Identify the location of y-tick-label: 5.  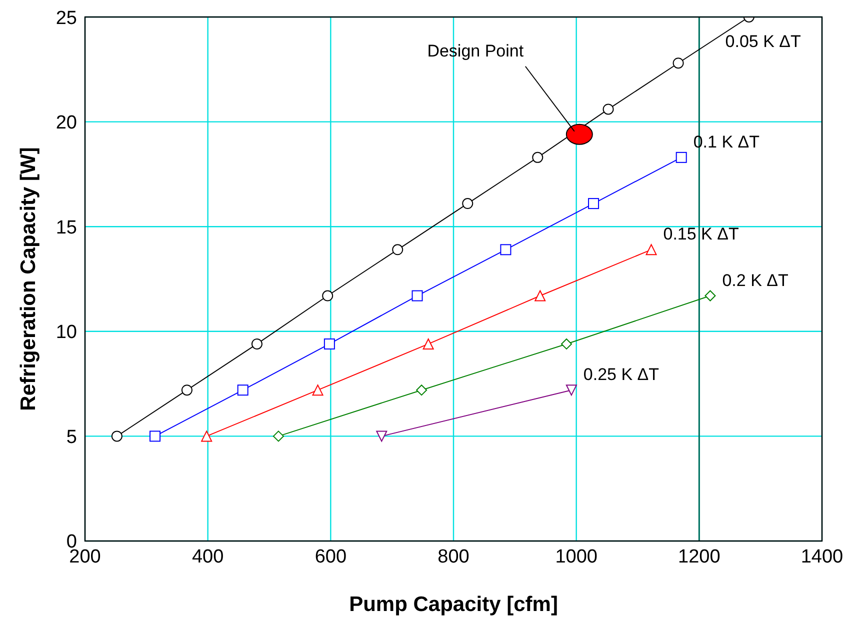
(71, 437).